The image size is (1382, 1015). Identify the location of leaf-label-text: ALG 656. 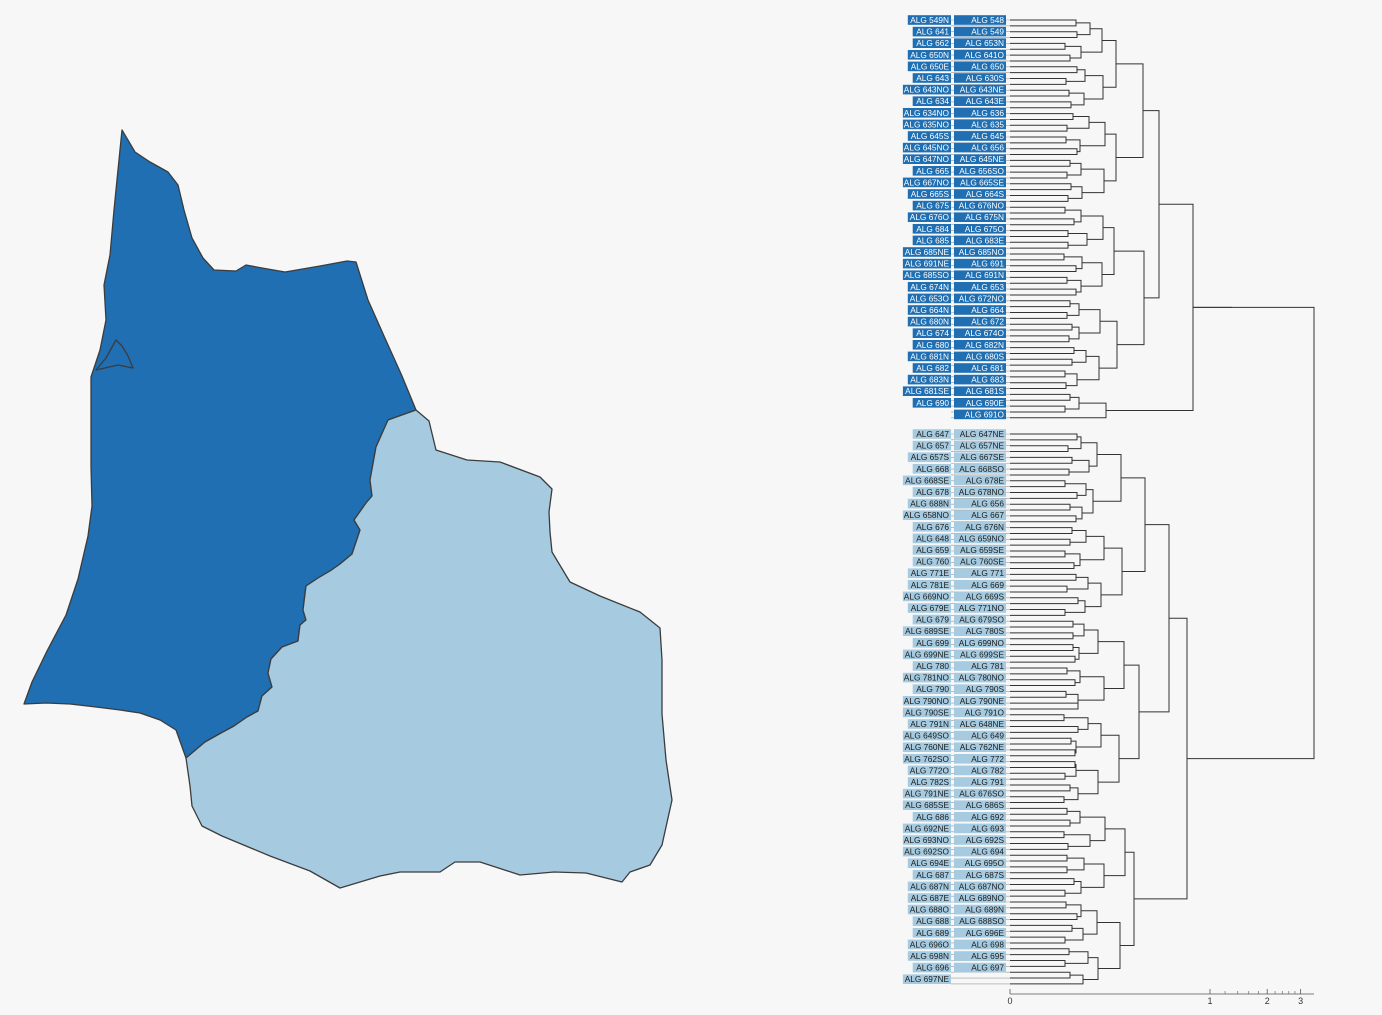
(987, 148).